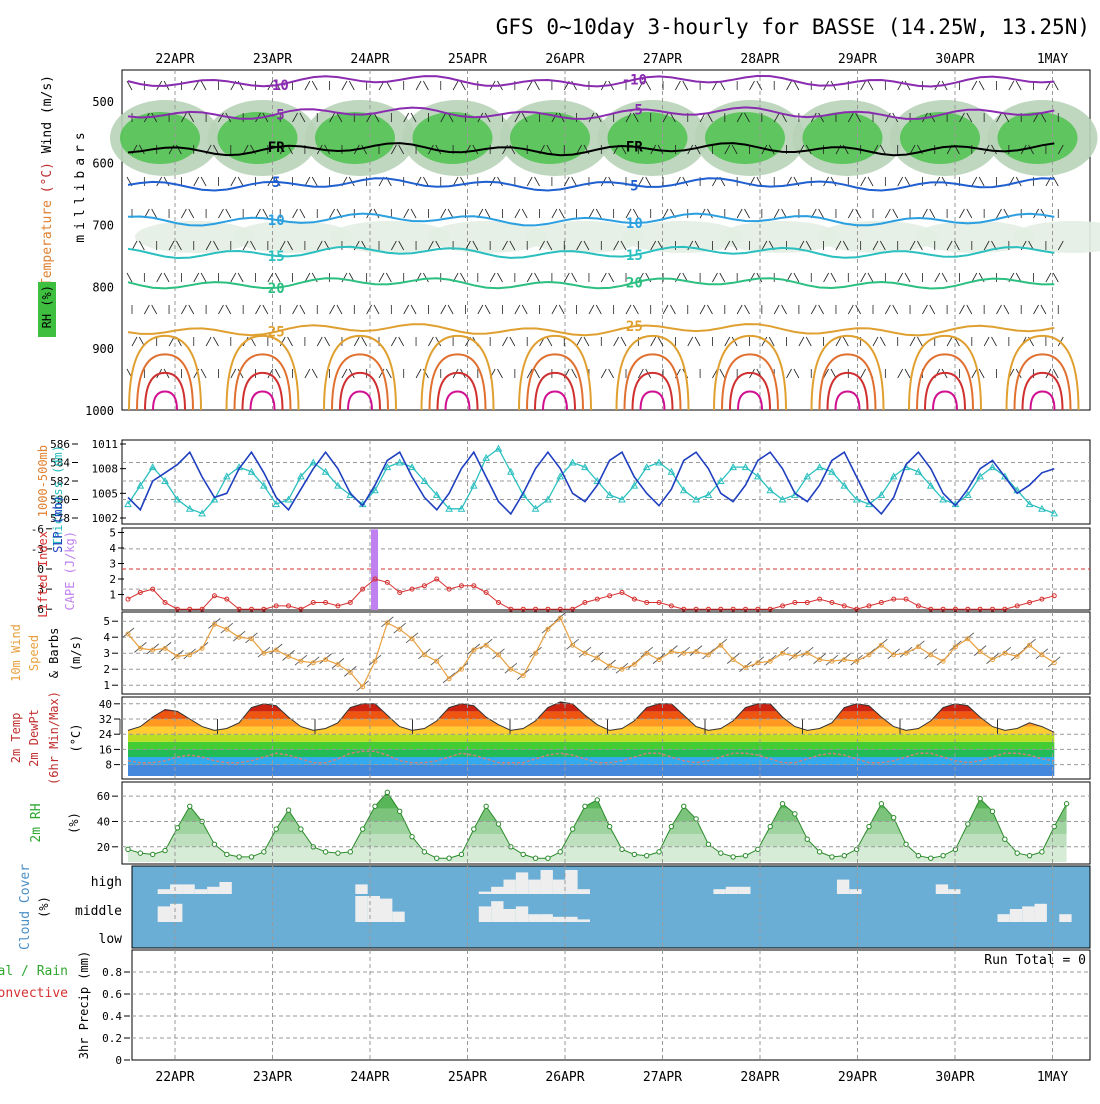 Image resolution: width=1100 pixels, height=1104 pixels. I want to click on label-thickness-1000-500: 1000-500mb, so click(43, 481).